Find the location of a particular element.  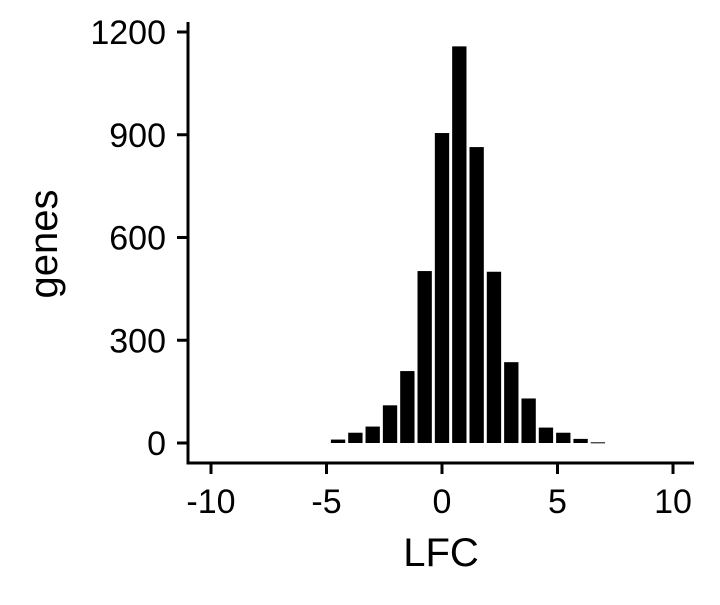

x-tick-label: 10 is located at coordinates (673, 502).